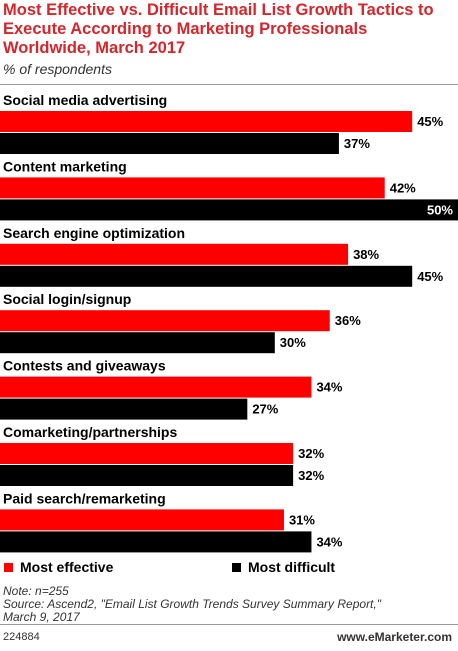 Image resolution: width=458 pixels, height=651 pixels. What do you see at coordinates (293, 342) in the screenshot?
I see `data-label-most-difficult: 30%` at bounding box center [293, 342].